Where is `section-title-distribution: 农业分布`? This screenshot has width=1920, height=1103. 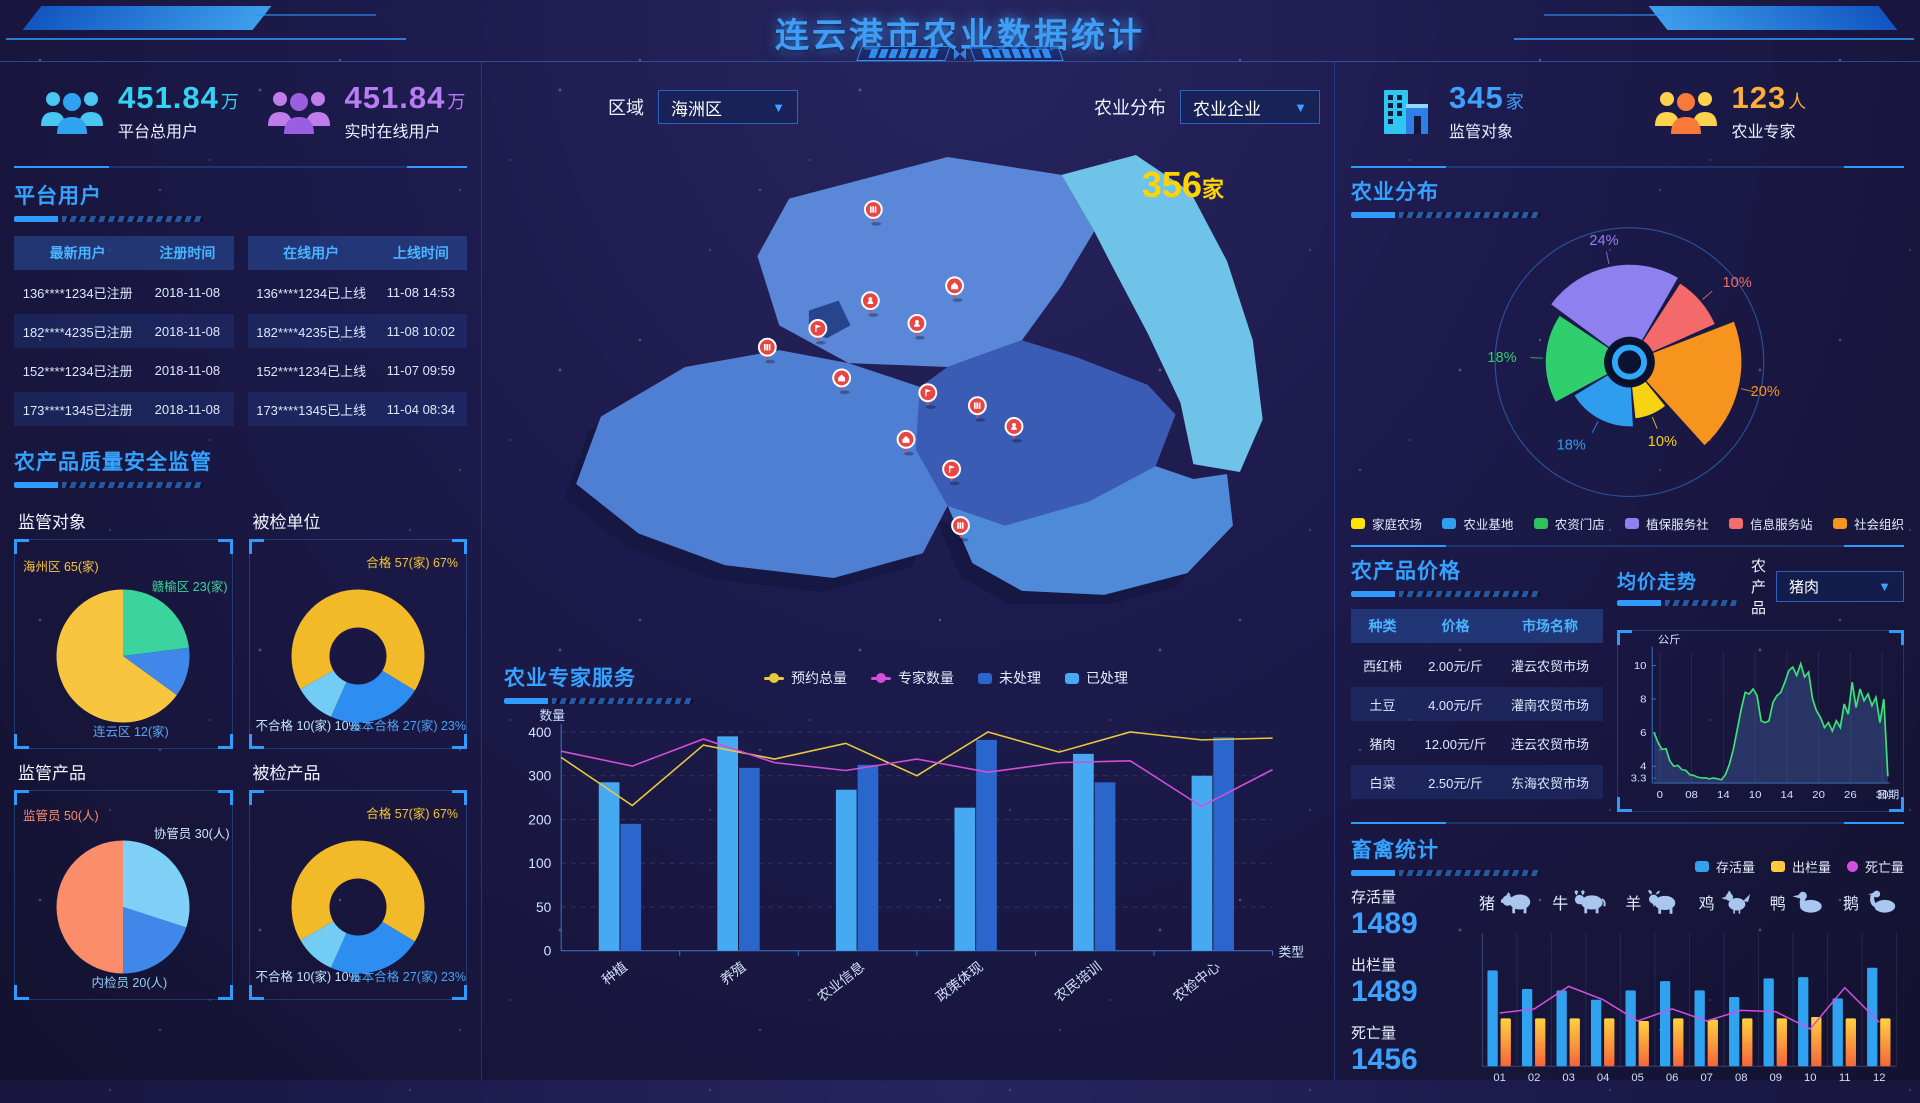 section-title-distribution: 农业分布 is located at coordinates (1627, 191).